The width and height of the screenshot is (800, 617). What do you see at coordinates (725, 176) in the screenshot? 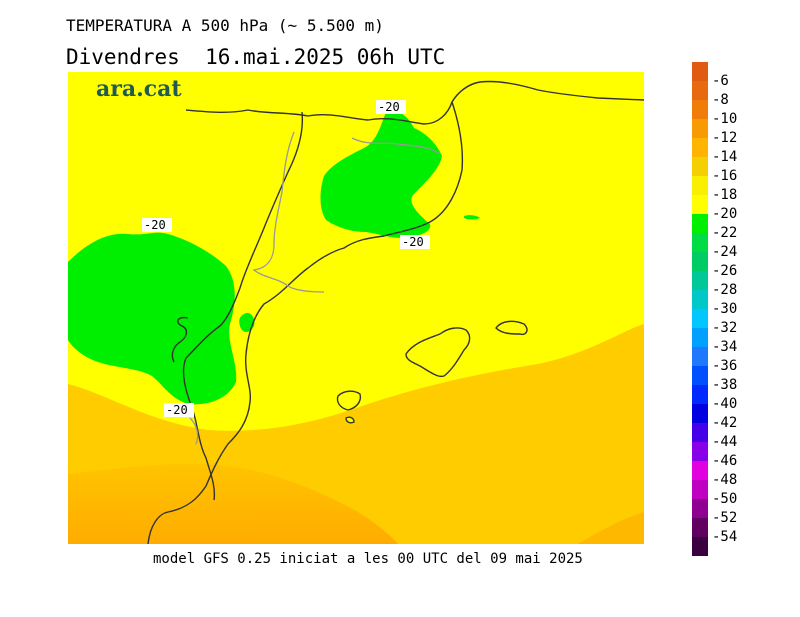
I see `legend-label: -16` at bounding box center [725, 176].